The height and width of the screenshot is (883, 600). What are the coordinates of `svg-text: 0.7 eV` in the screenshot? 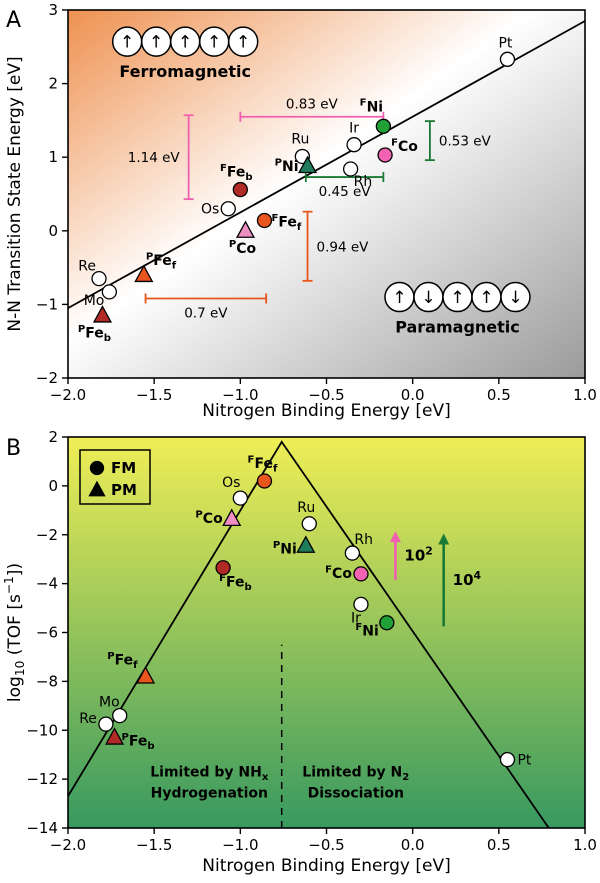 It's located at (206, 314).